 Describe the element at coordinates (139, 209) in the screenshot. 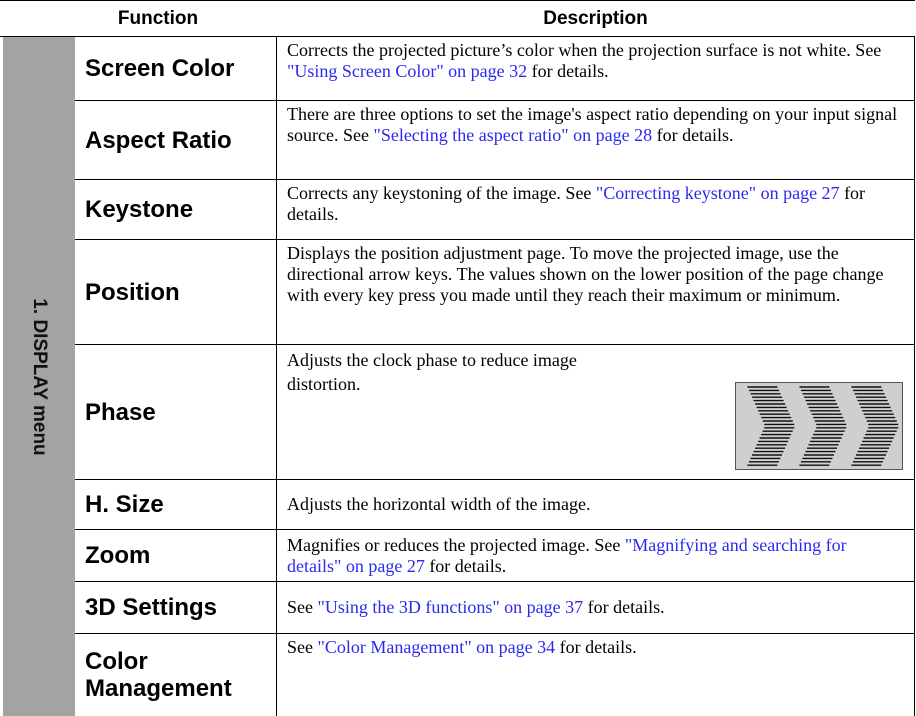

I see `function-label: Keystone` at that location.